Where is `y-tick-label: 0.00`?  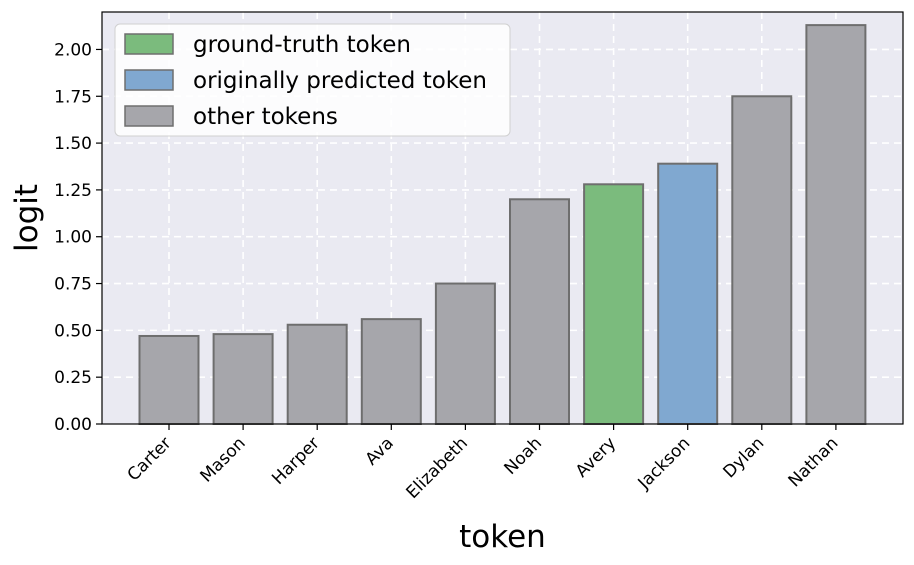
y-tick-label: 0.00 is located at coordinates (73, 425).